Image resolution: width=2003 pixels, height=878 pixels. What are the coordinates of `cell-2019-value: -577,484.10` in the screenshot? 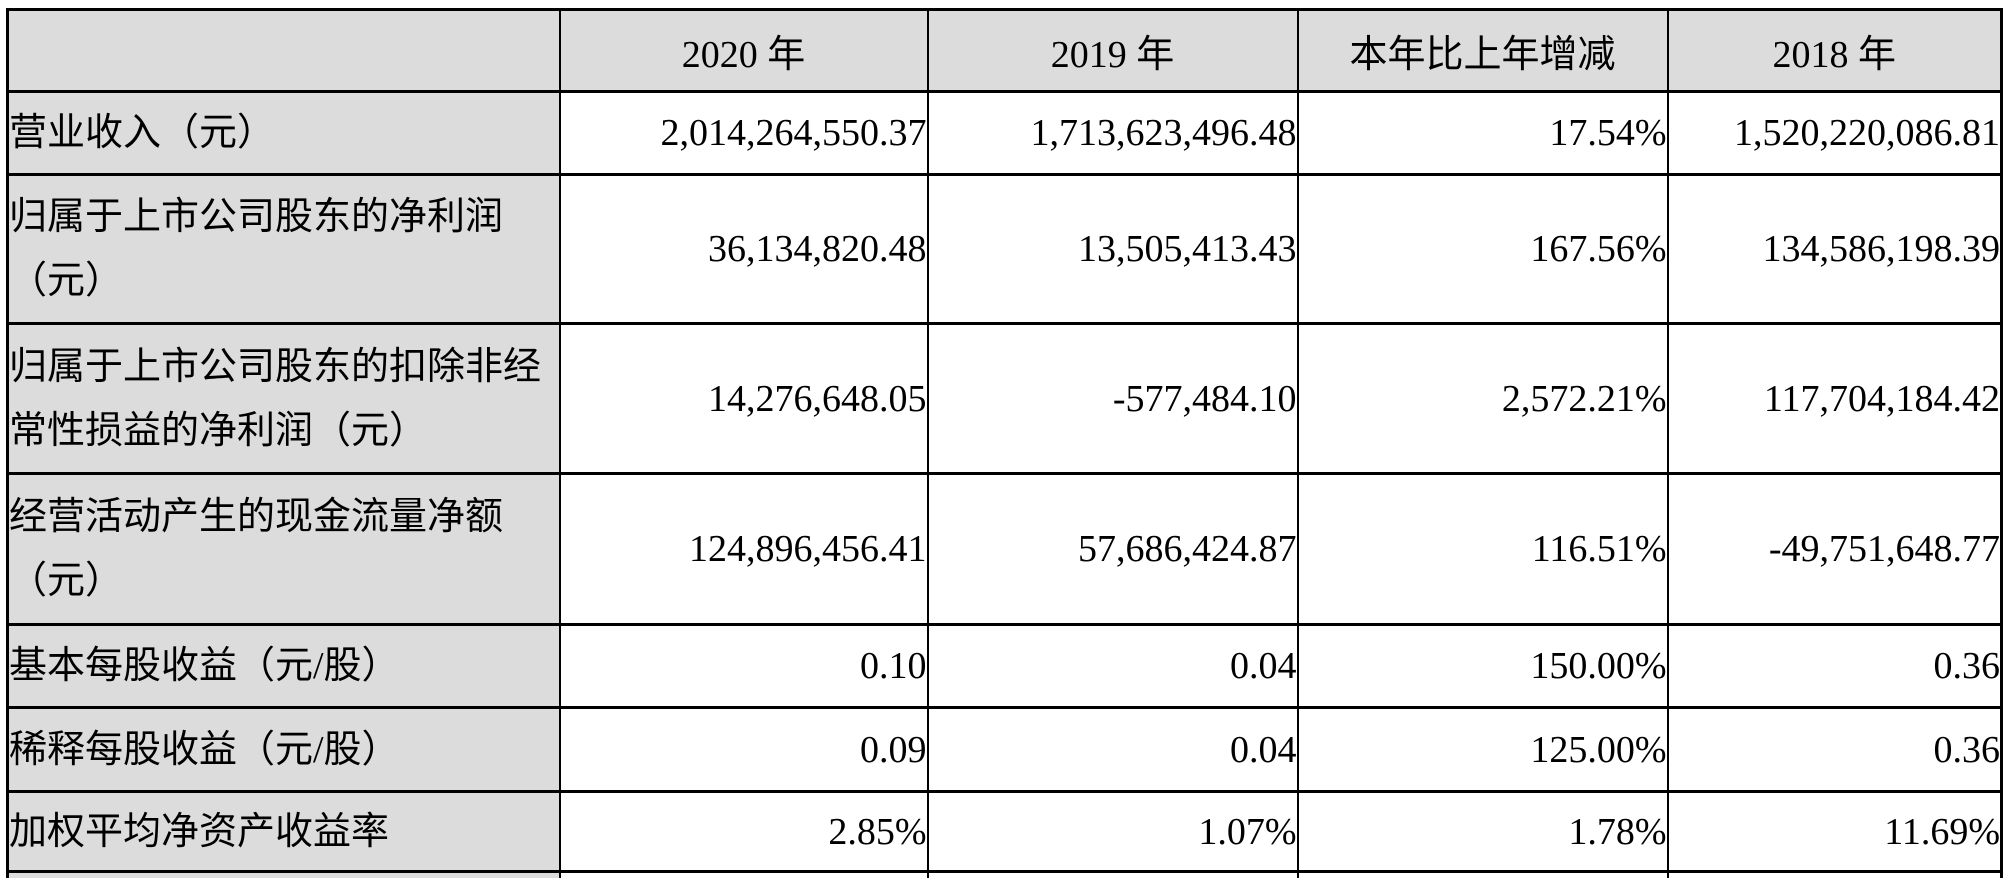 It's located at (1112, 398).